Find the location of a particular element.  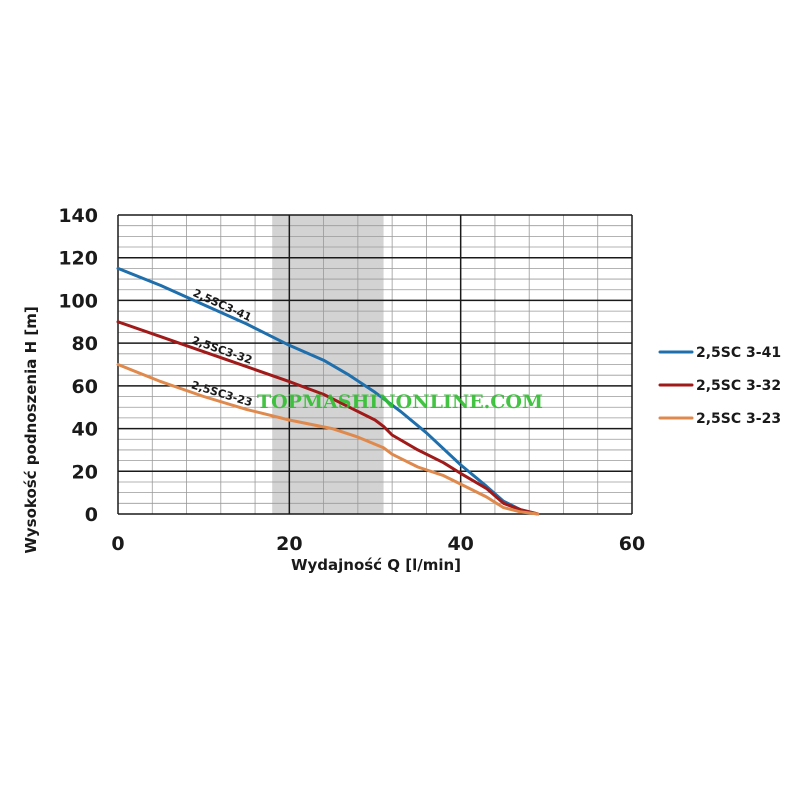

x-tick-labels: 0 20 40 60 is located at coordinates (378, 544).